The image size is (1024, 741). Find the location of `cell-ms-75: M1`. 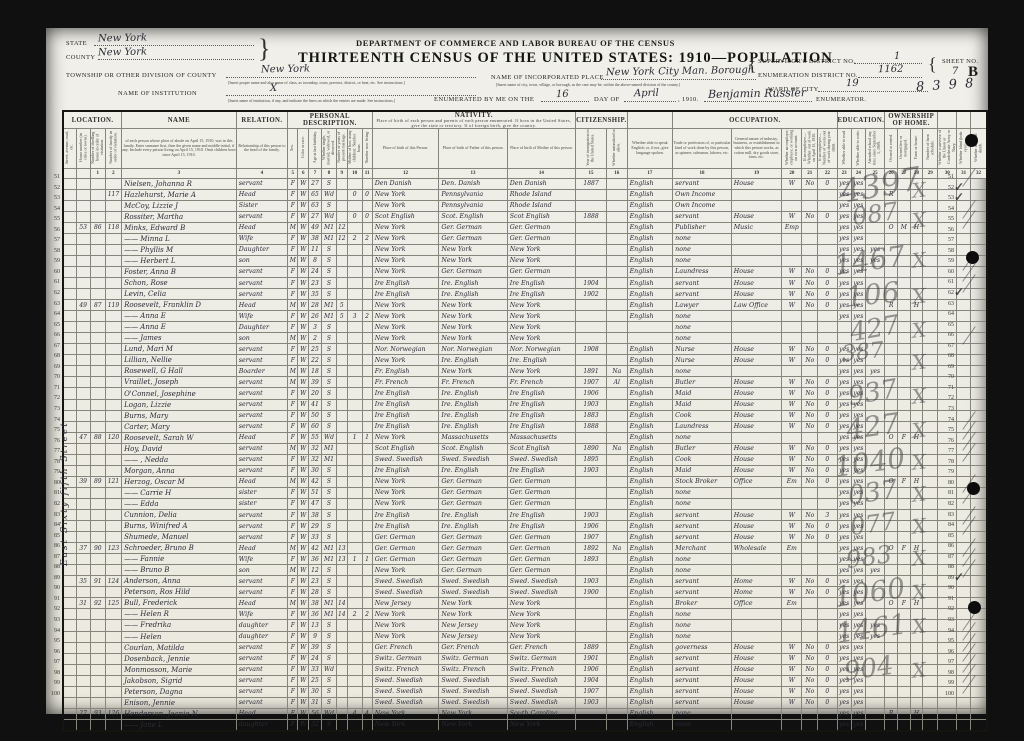

cell-ms-75: M1 is located at coordinates (329, 448).